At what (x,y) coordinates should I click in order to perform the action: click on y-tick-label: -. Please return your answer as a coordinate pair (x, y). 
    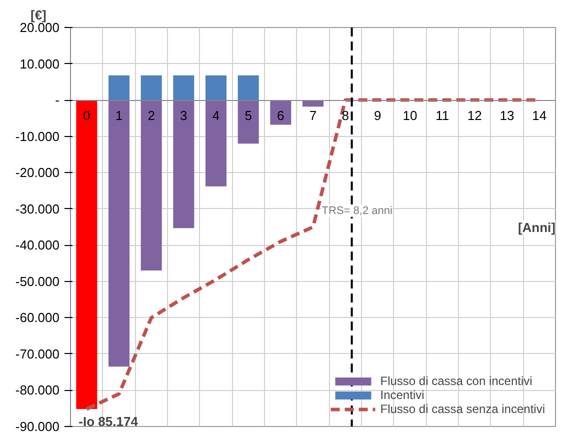
    Looking at the image, I should click on (57, 100).